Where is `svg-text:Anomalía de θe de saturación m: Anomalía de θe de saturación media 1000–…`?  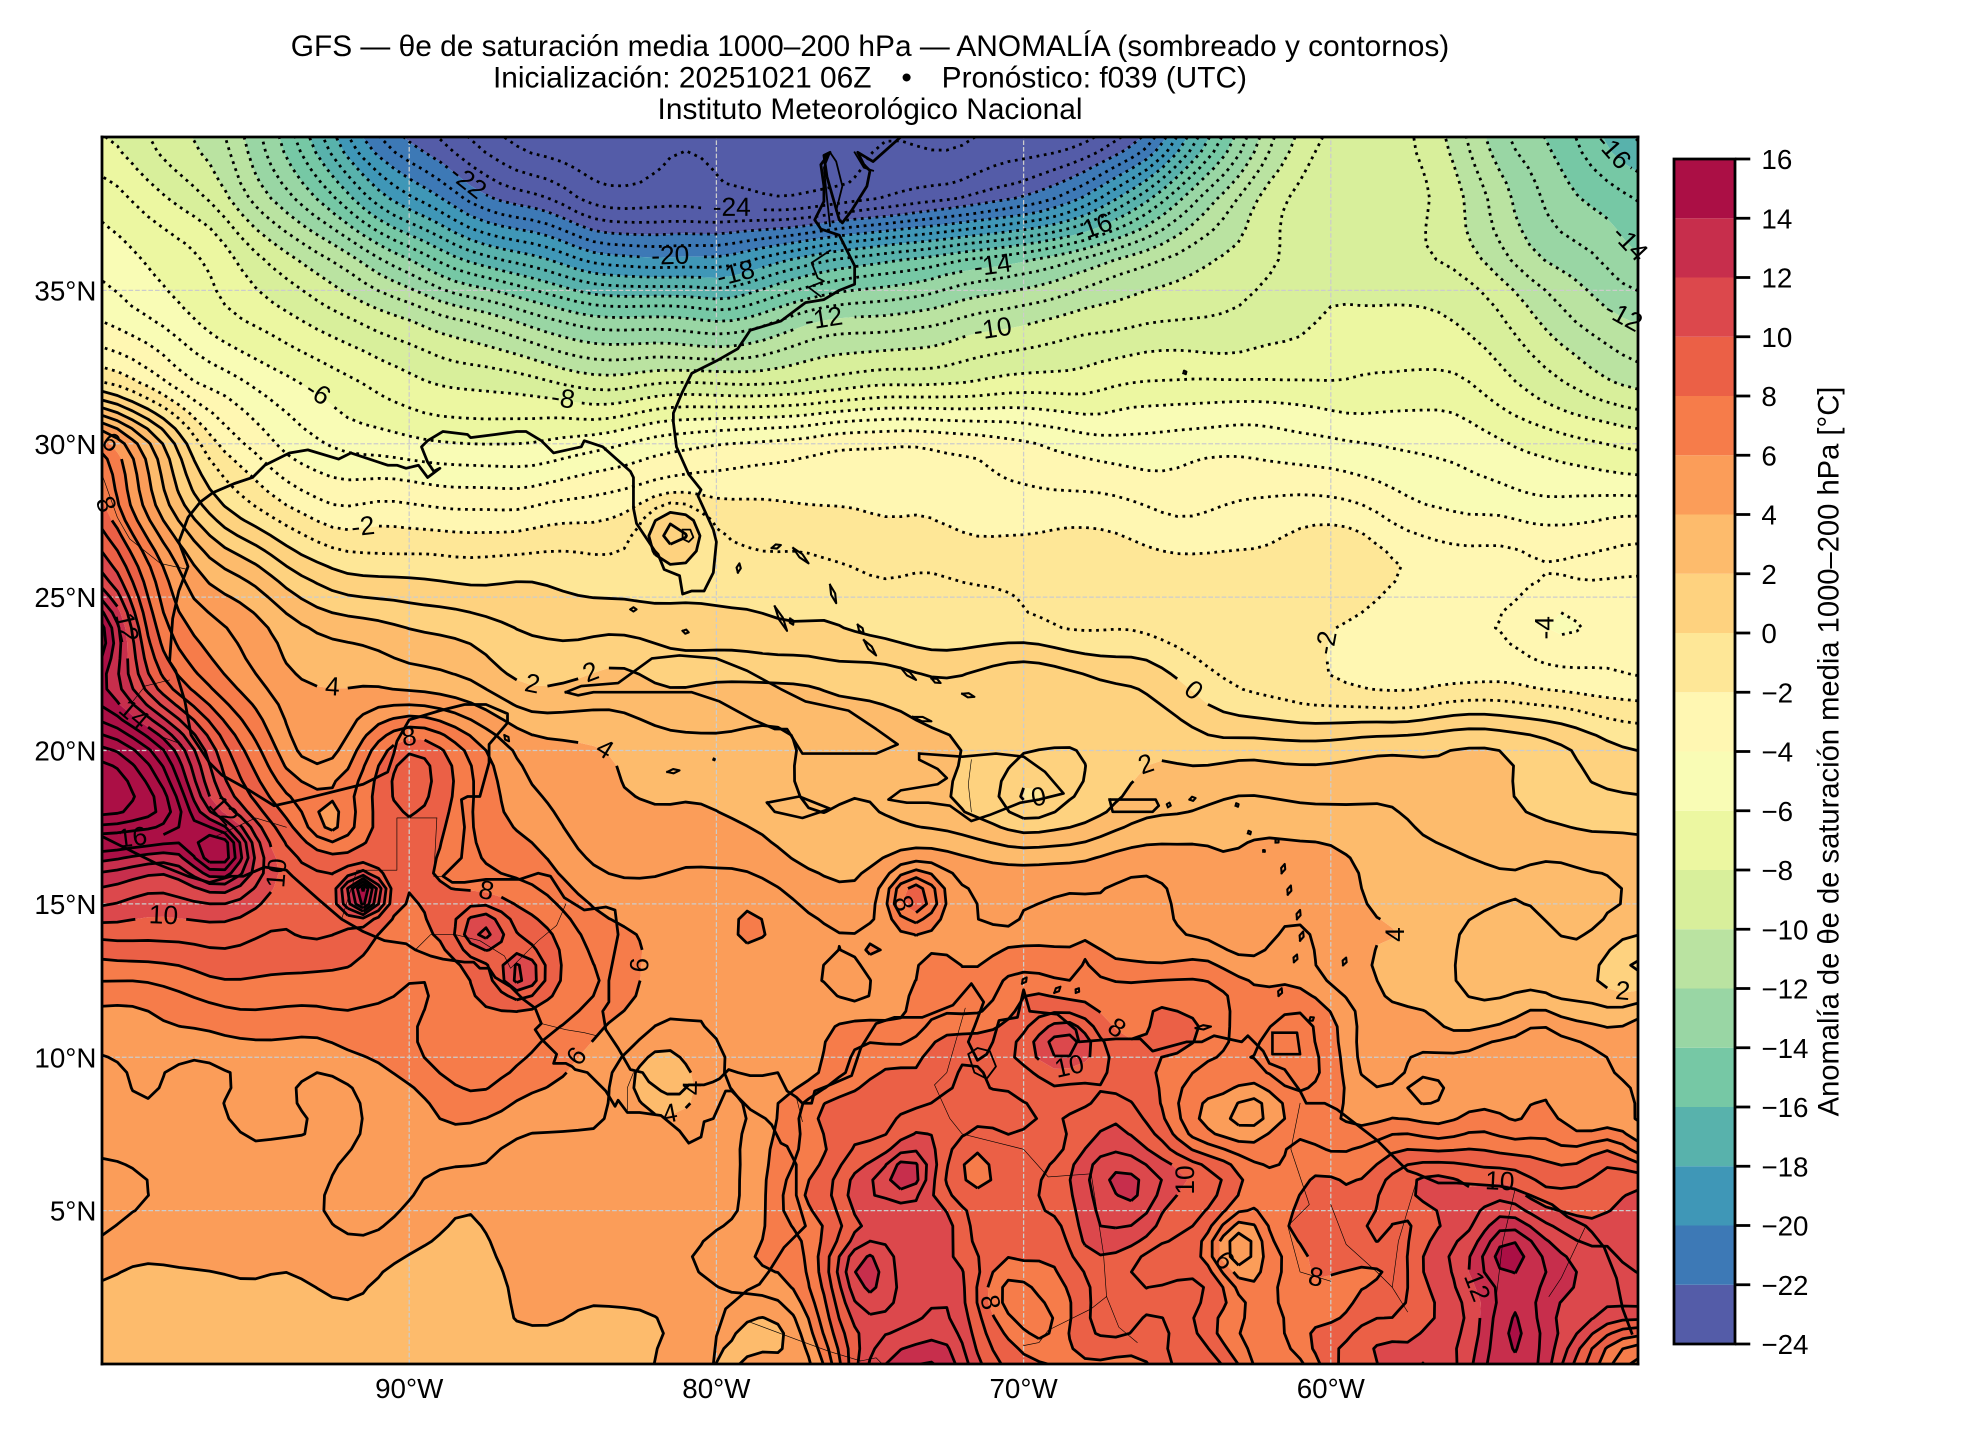 svg-text:Anomalía de θe de saturación m: Anomalía de θe de saturación media 1000–… is located at coordinates (1829, 752).